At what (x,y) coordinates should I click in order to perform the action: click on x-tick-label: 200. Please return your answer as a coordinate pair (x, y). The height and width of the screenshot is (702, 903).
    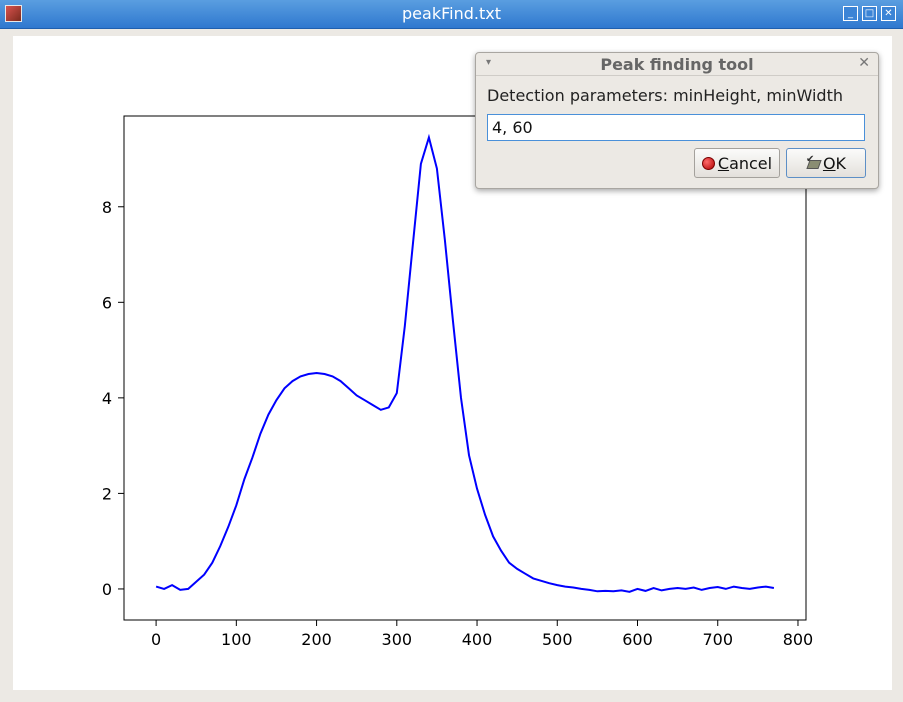
    Looking at the image, I should click on (316, 639).